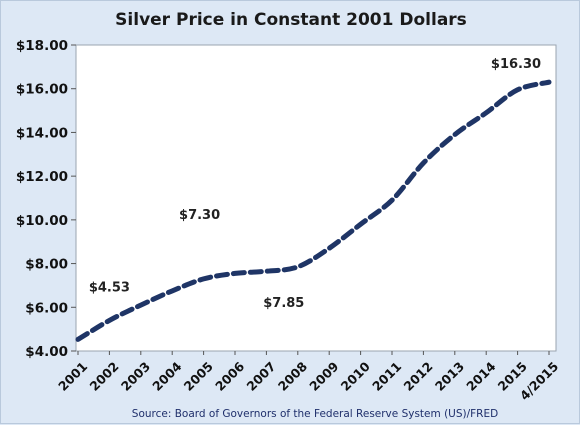  I want to click on y-tick-label: $16.00, so click(42, 90).